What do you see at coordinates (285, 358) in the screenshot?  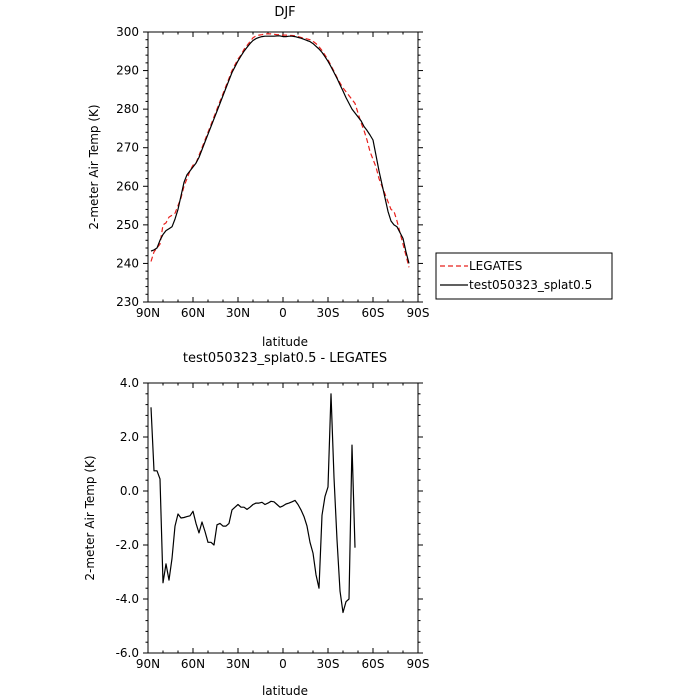 I see `bottom-panel-title: test050323_splat0.5 - LEGATES` at bounding box center [285, 358].